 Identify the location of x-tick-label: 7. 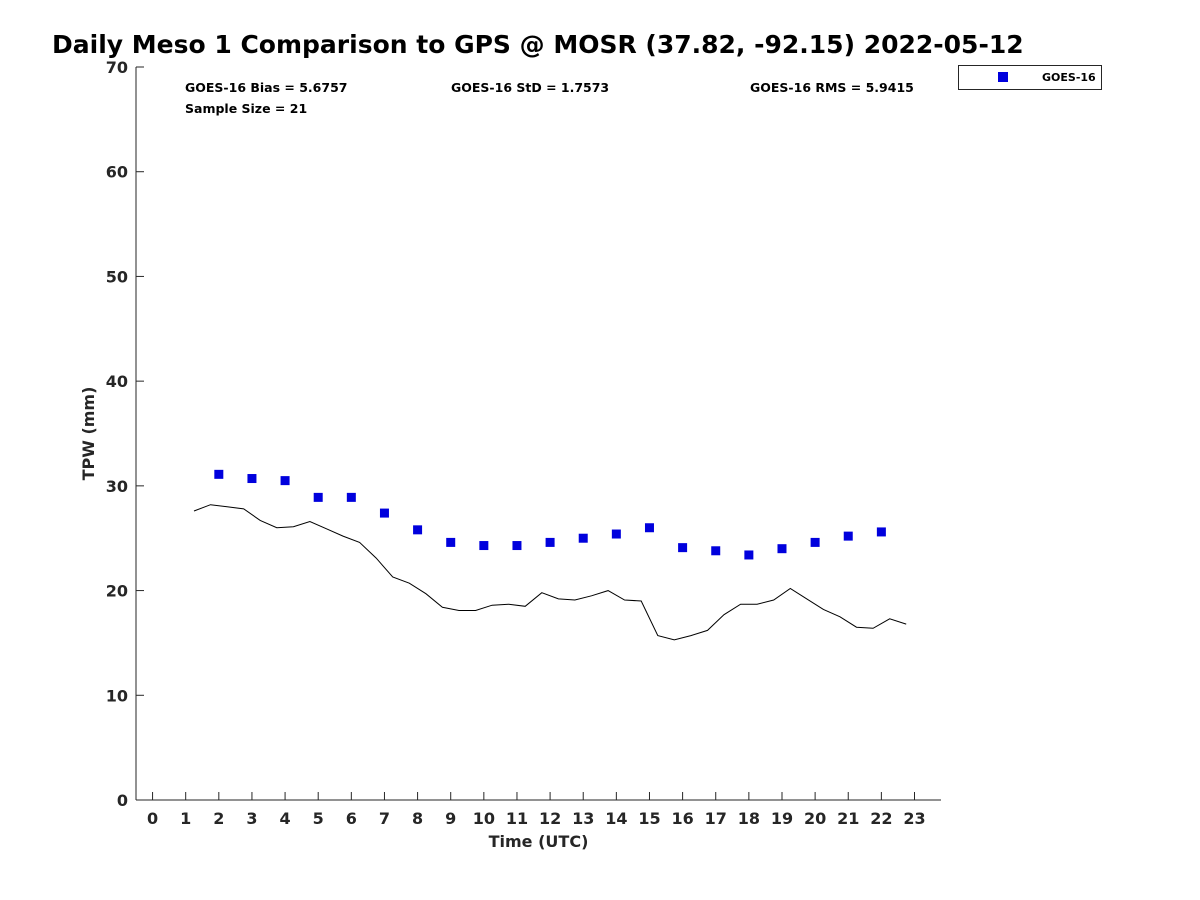
(384, 818).